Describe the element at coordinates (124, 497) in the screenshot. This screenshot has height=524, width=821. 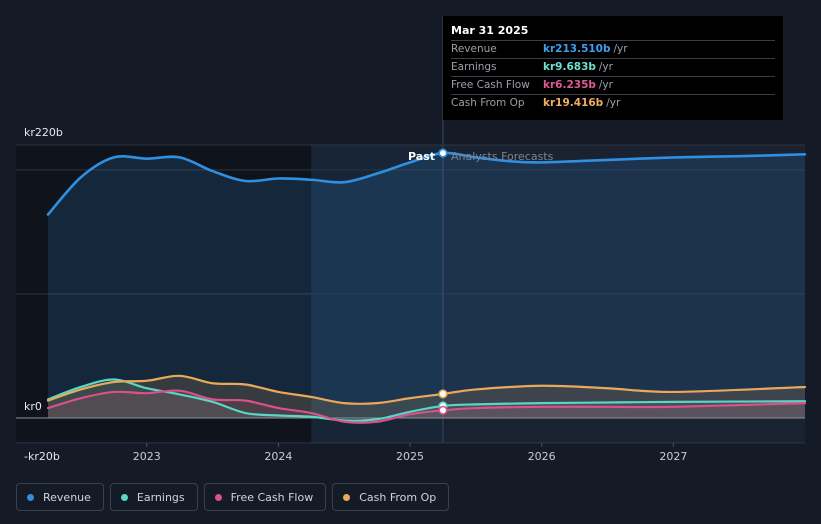
I see `earnings-dot-icon` at that location.